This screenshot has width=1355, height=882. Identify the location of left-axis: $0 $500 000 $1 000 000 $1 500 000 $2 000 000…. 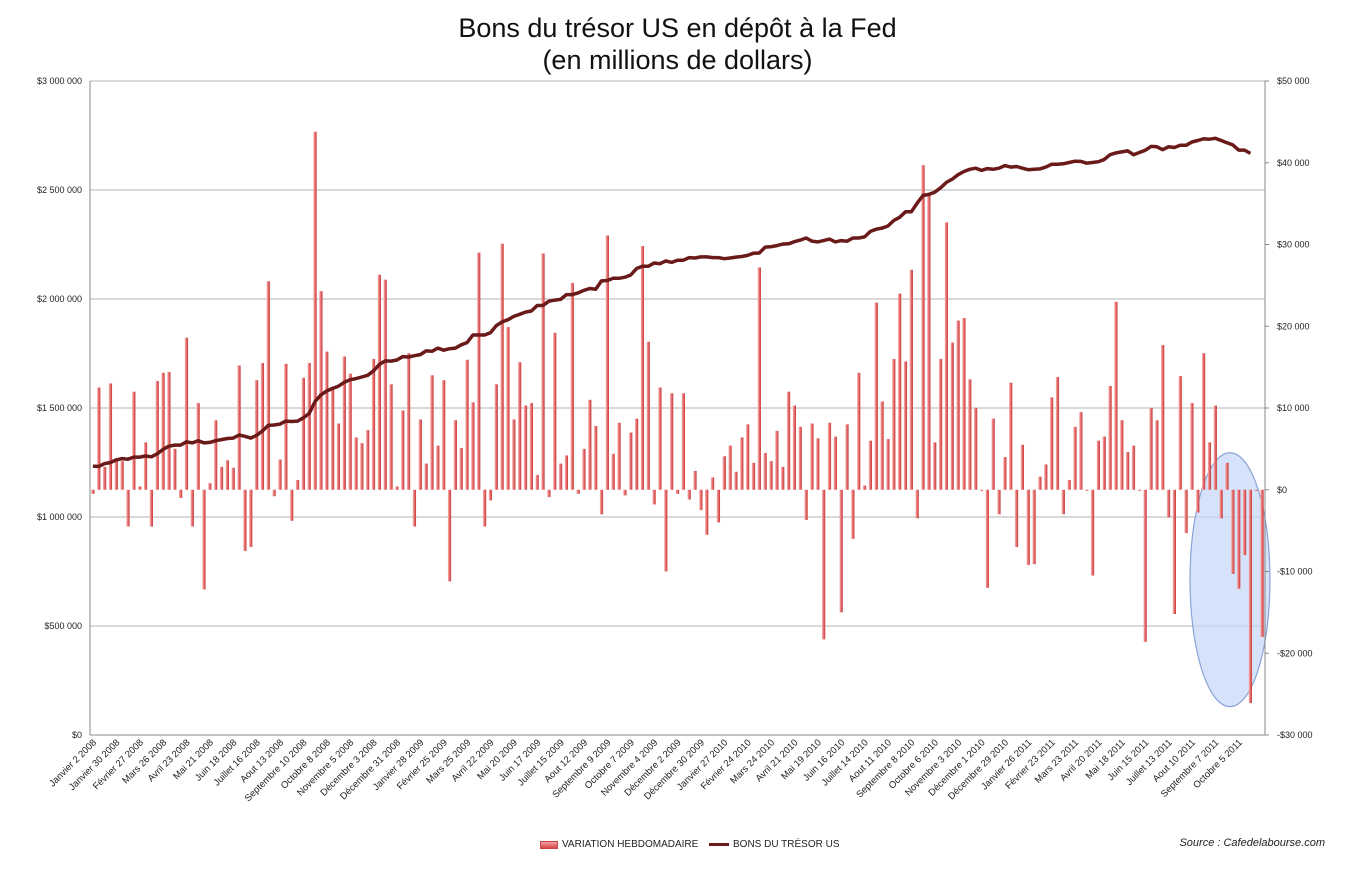
(64, 408).